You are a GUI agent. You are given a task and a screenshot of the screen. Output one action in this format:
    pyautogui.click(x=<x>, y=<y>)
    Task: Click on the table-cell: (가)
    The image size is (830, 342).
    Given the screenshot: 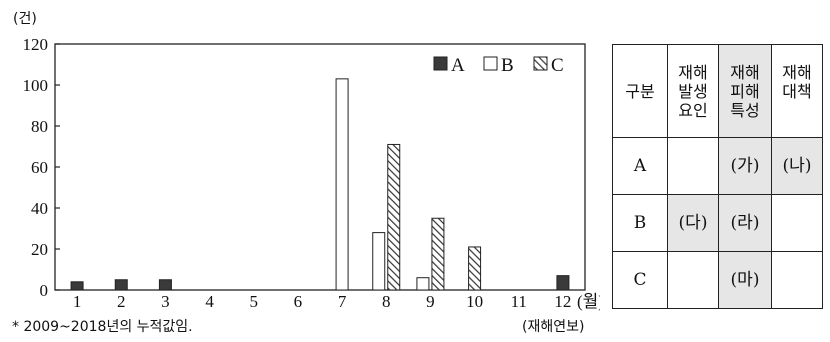 What is the action you would take?
    pyautogui.click(x=745, y=166)
    